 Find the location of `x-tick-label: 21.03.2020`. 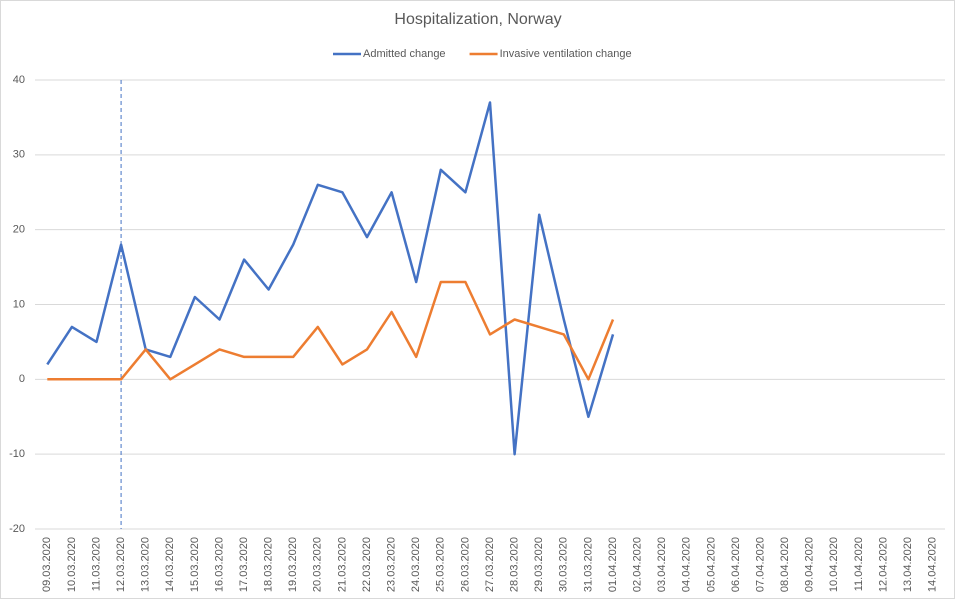

x-tick-label: 21.03.2020 is located at coordinates (342, 564).